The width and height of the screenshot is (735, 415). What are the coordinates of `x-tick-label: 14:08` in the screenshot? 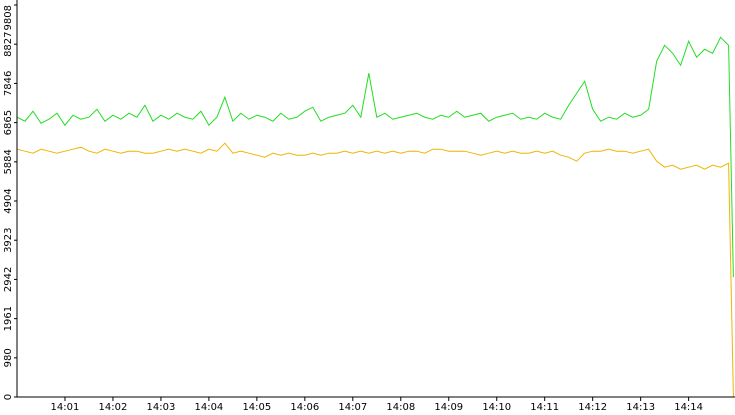 It's located at (400, 407).